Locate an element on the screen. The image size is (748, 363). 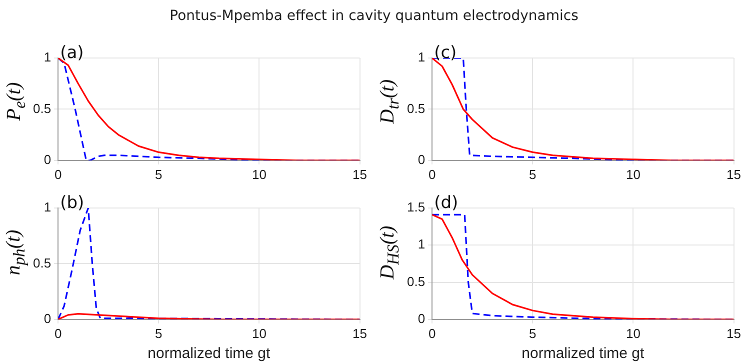
annotation: (a) is located at coordinates (72, 52).